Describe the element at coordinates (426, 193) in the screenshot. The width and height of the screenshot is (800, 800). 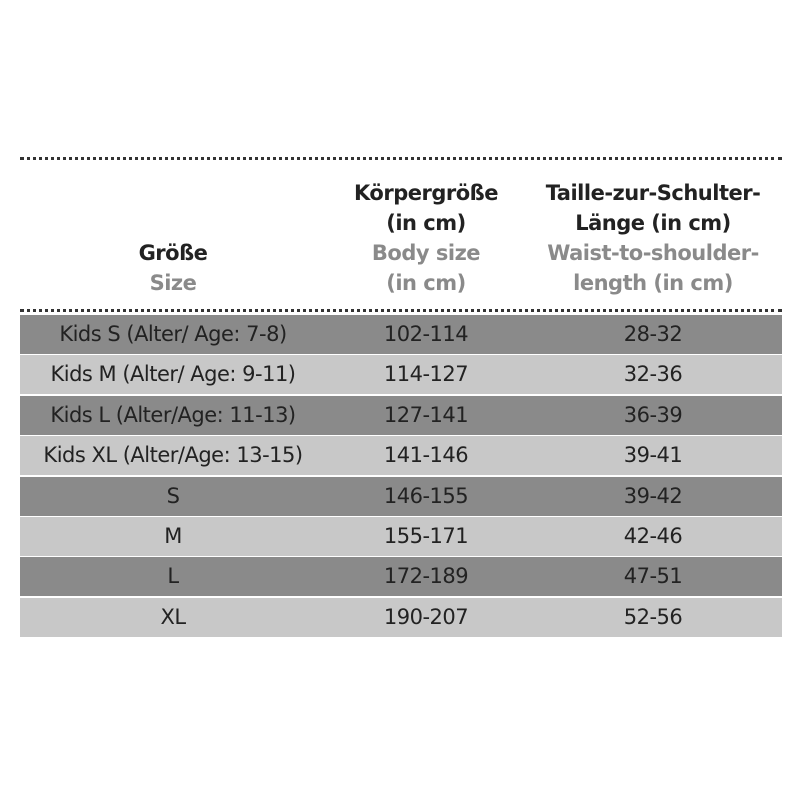
I see `header-german: Körpergröße` at that location.